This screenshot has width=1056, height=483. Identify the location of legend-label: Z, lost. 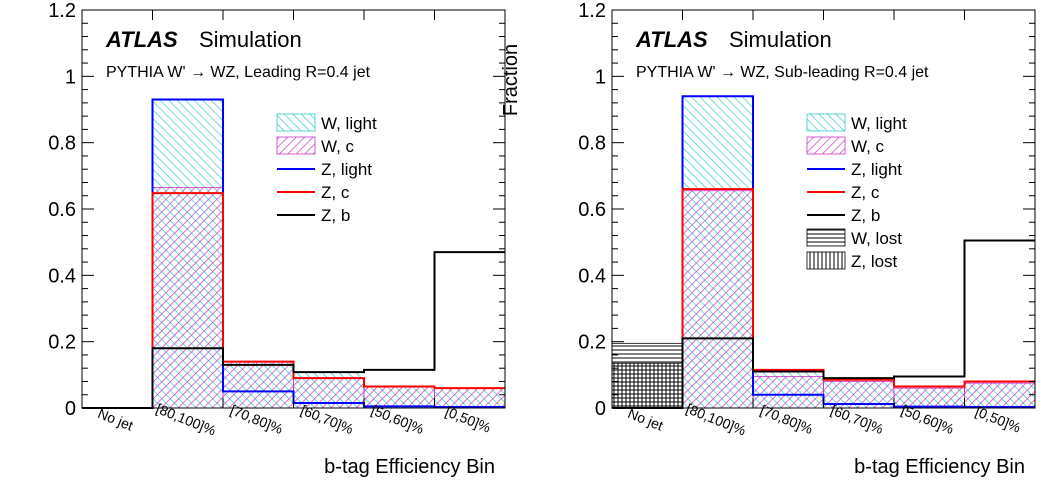
(874, 261).